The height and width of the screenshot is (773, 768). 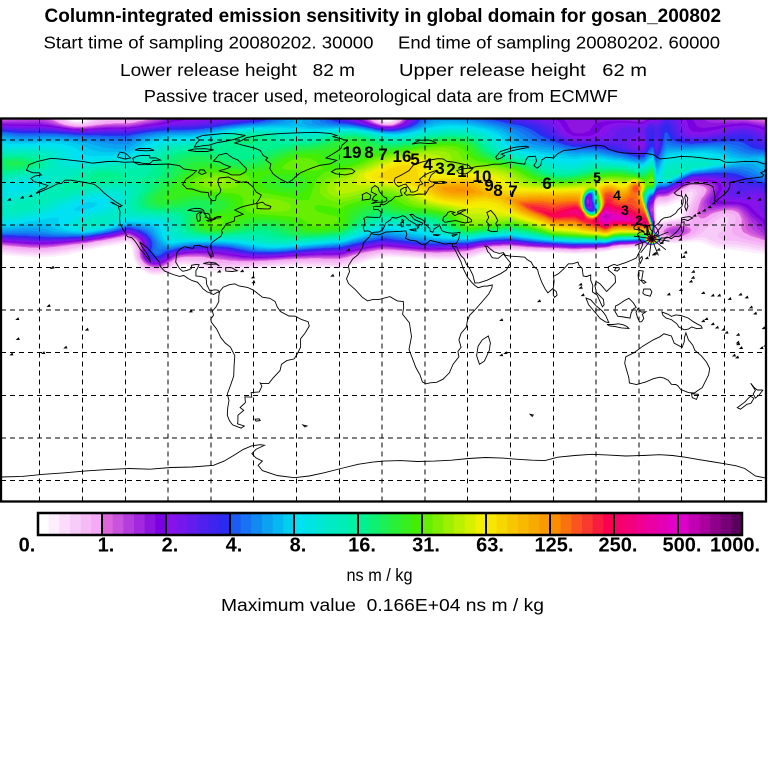 I want to click on svg-text: 125., so click(x=554, y=546).